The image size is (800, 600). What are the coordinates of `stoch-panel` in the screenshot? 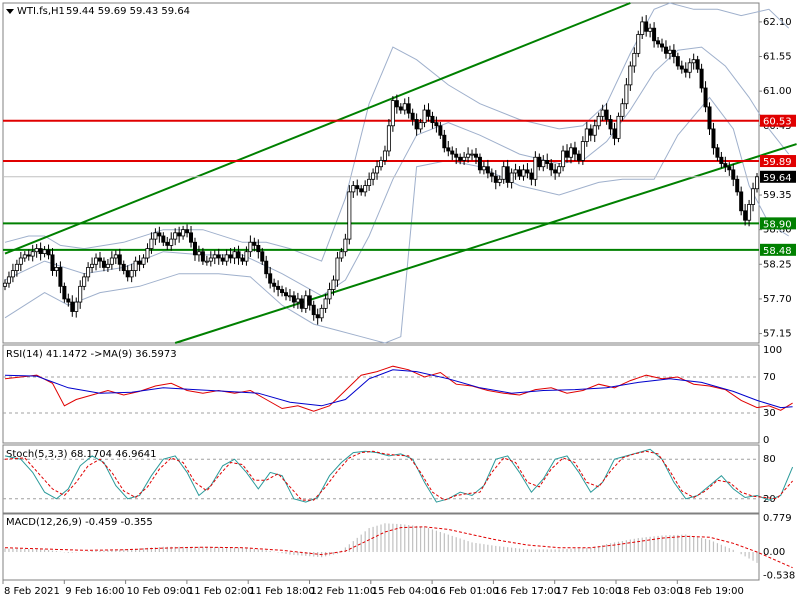 It's located at (381, 479).